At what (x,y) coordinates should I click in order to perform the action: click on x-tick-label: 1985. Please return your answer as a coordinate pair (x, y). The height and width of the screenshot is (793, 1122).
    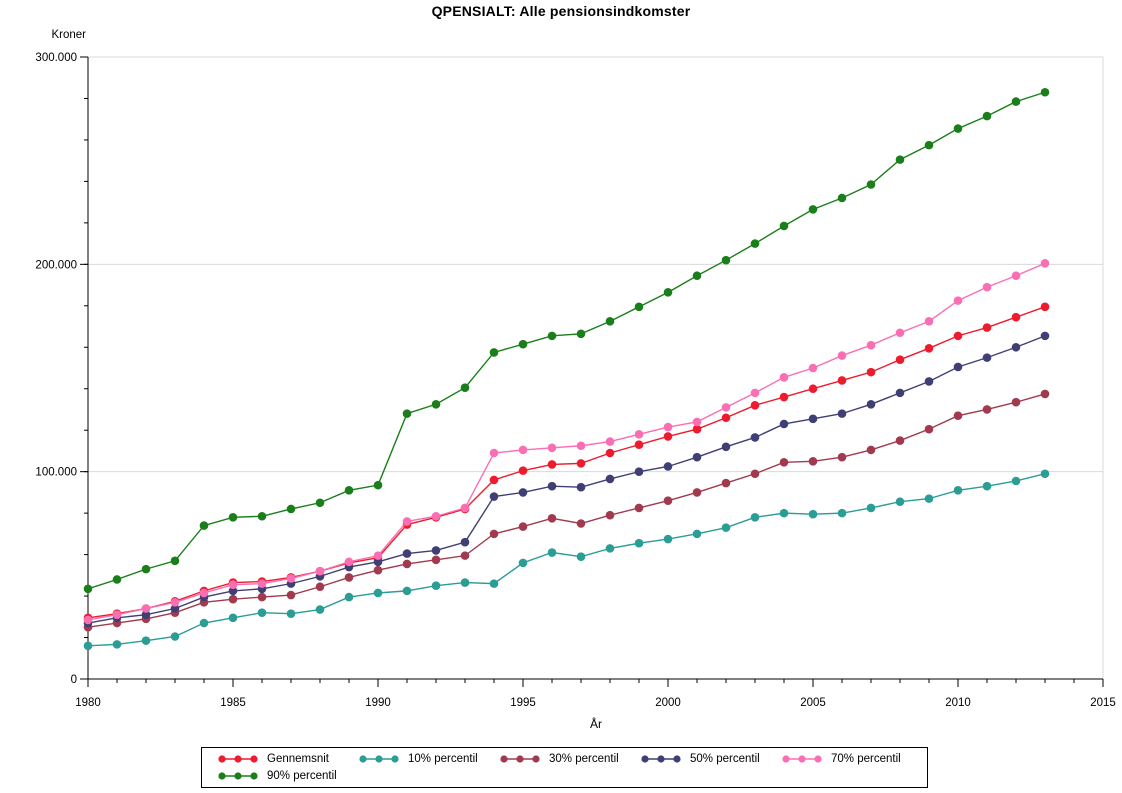
    Looking at the image, I should click on (233, 703).